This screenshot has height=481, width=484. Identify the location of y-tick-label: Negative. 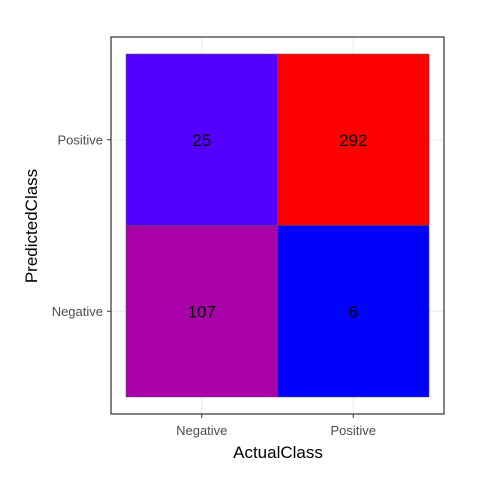
(77, 311).